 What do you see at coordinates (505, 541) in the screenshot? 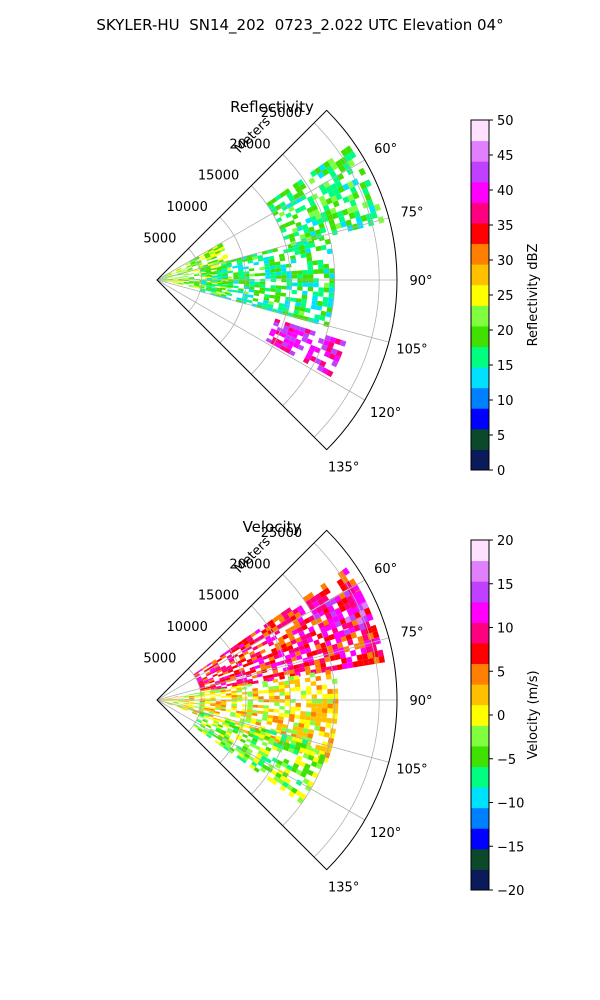
I see `colorbar-tick-label: 20` at bounding box center [505, 541].